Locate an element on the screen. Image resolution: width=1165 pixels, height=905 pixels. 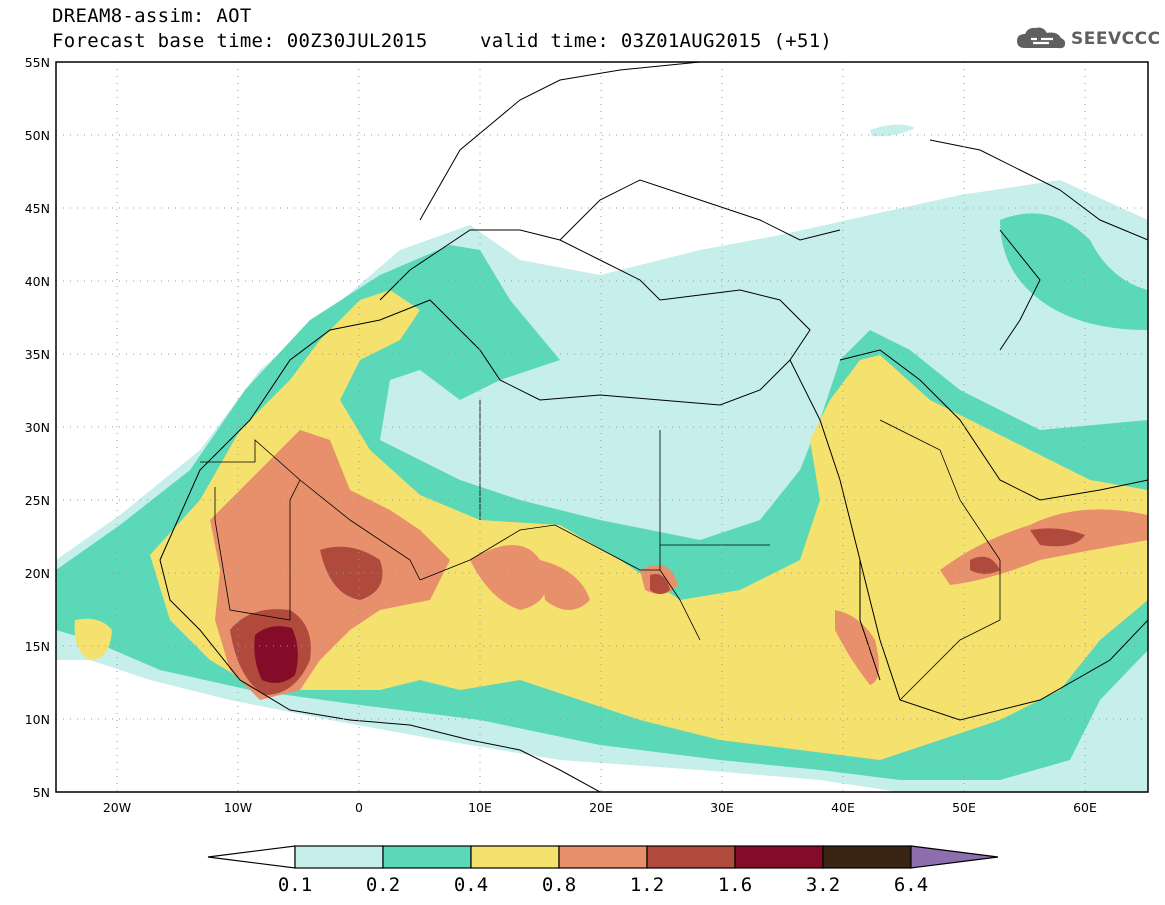
lon-label: 50E is located at coordinates (964, 807).